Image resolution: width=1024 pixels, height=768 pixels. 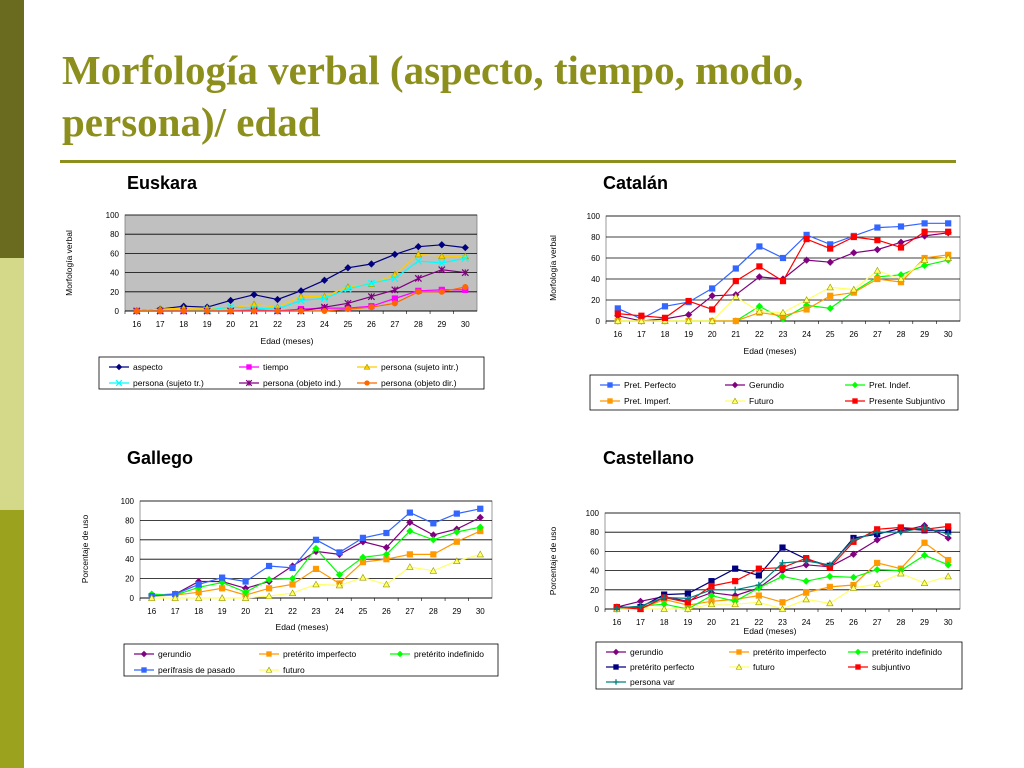 I want to click on decor-band-middle, so click(x=12, y=384).